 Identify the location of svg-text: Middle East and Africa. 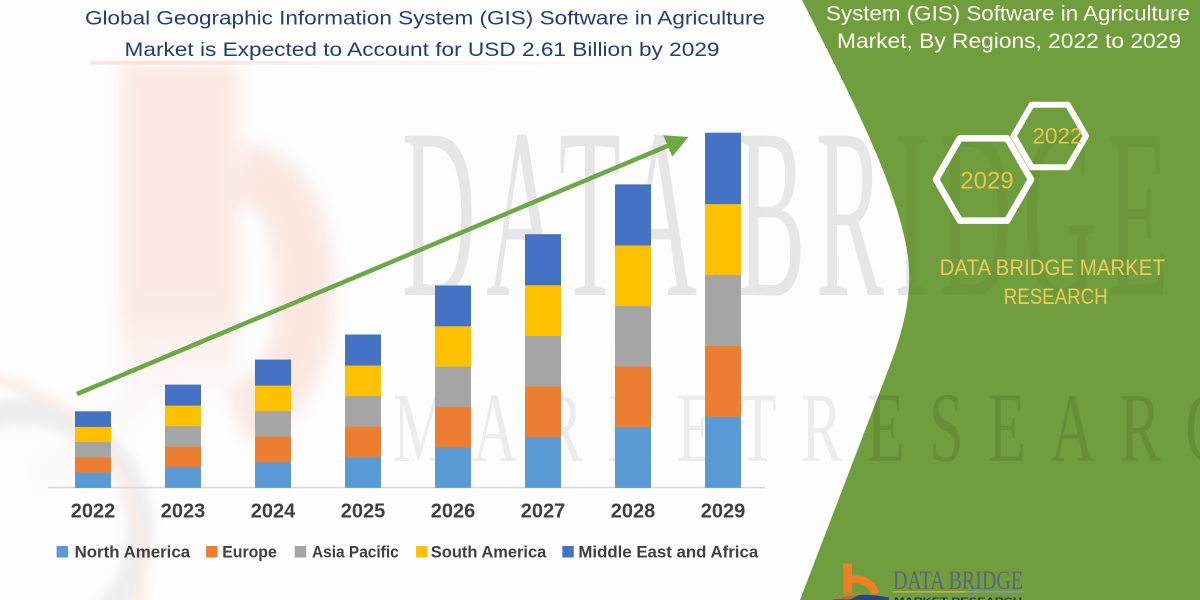
(668, 551).